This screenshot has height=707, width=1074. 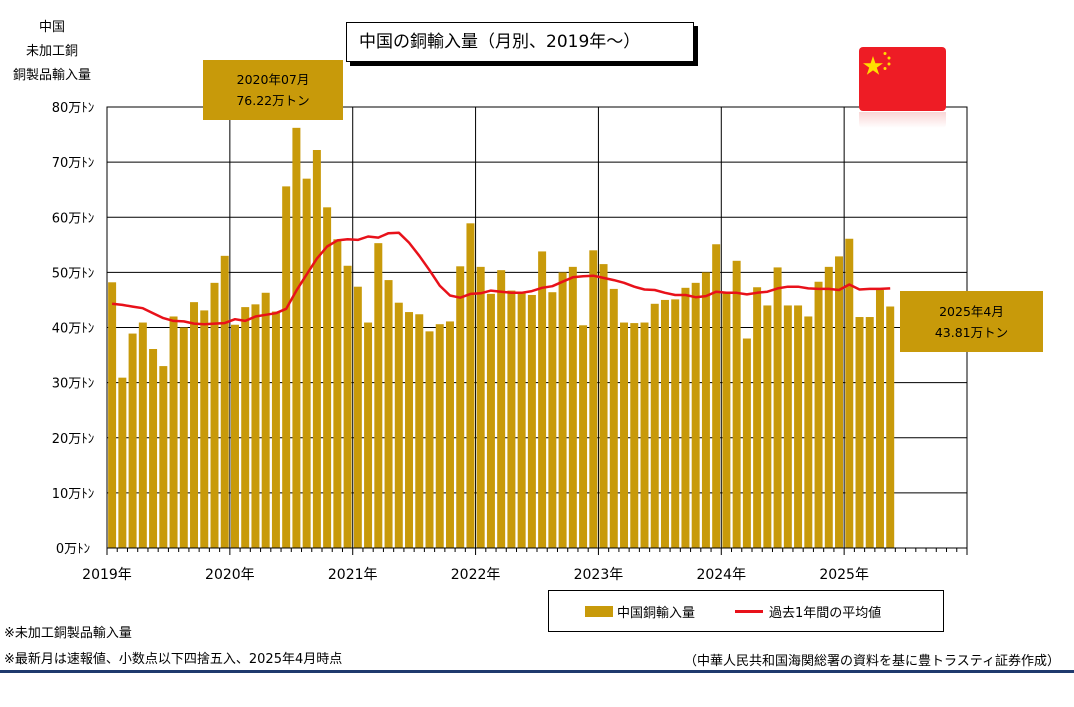 I want to click on y-tick-label: 20万ﾄﾝ, so click(x=73, y=439).